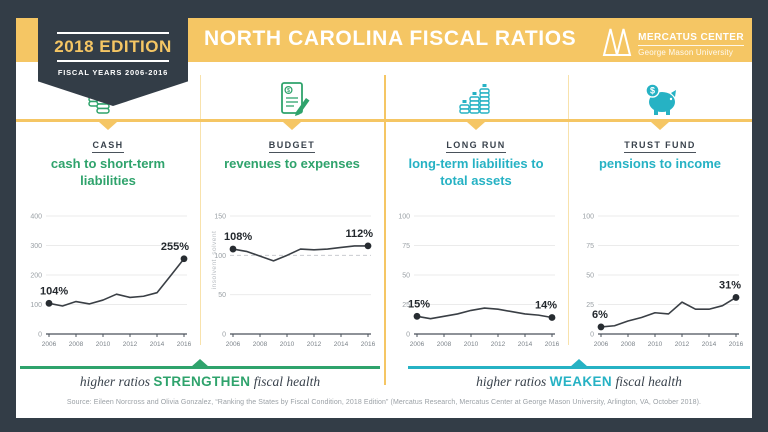 This screenshot has width=768, height=432. Describe the element at coordinates (214, 274) in the screenshot. I see `svg-text: insolvent` at that location.